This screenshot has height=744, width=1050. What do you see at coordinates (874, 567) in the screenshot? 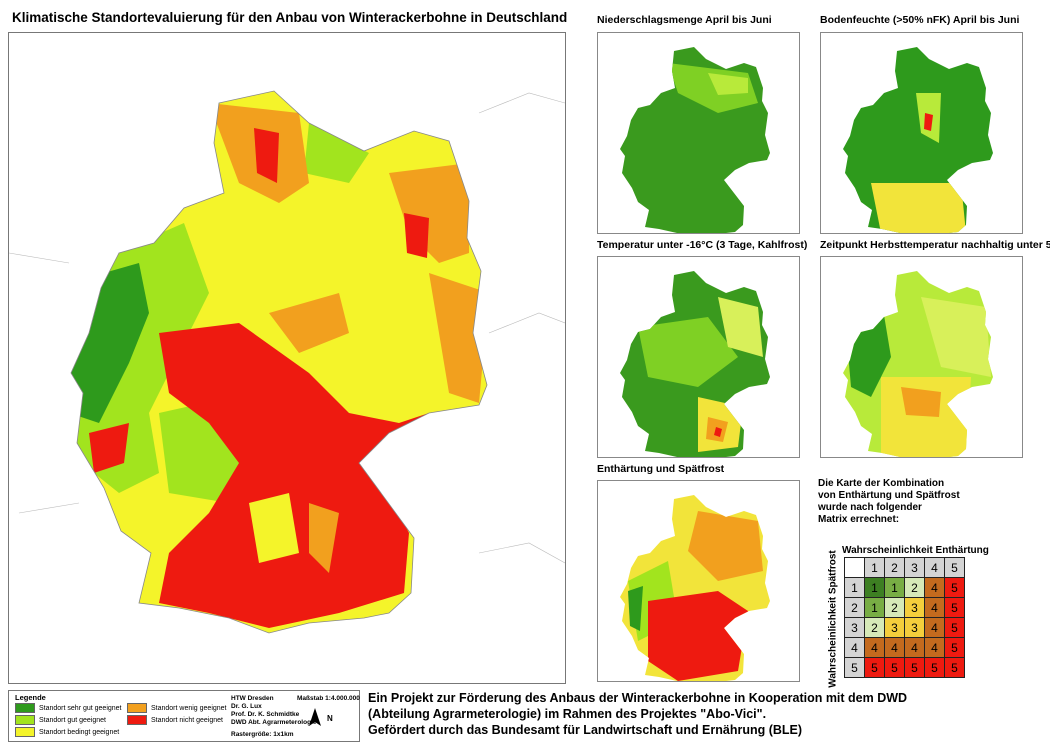
I see `matrix-col-header: 1` at bounding box center [874, 567].